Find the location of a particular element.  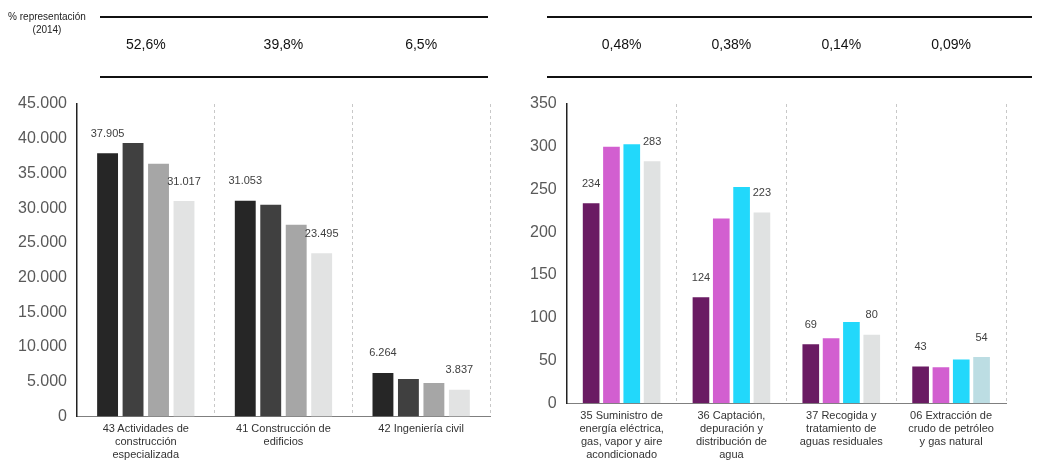

text: 6,5% is located at coordinates (421, 44).